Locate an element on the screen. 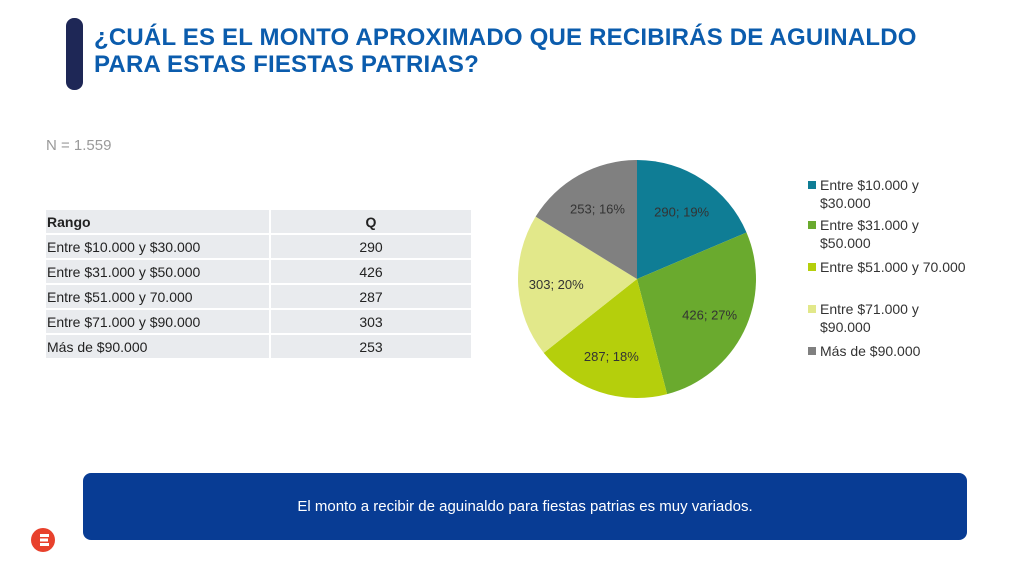 The width and height of the screenshot is (1024, 576). table-cell-q: 253 is located at coordinates (370, 347).